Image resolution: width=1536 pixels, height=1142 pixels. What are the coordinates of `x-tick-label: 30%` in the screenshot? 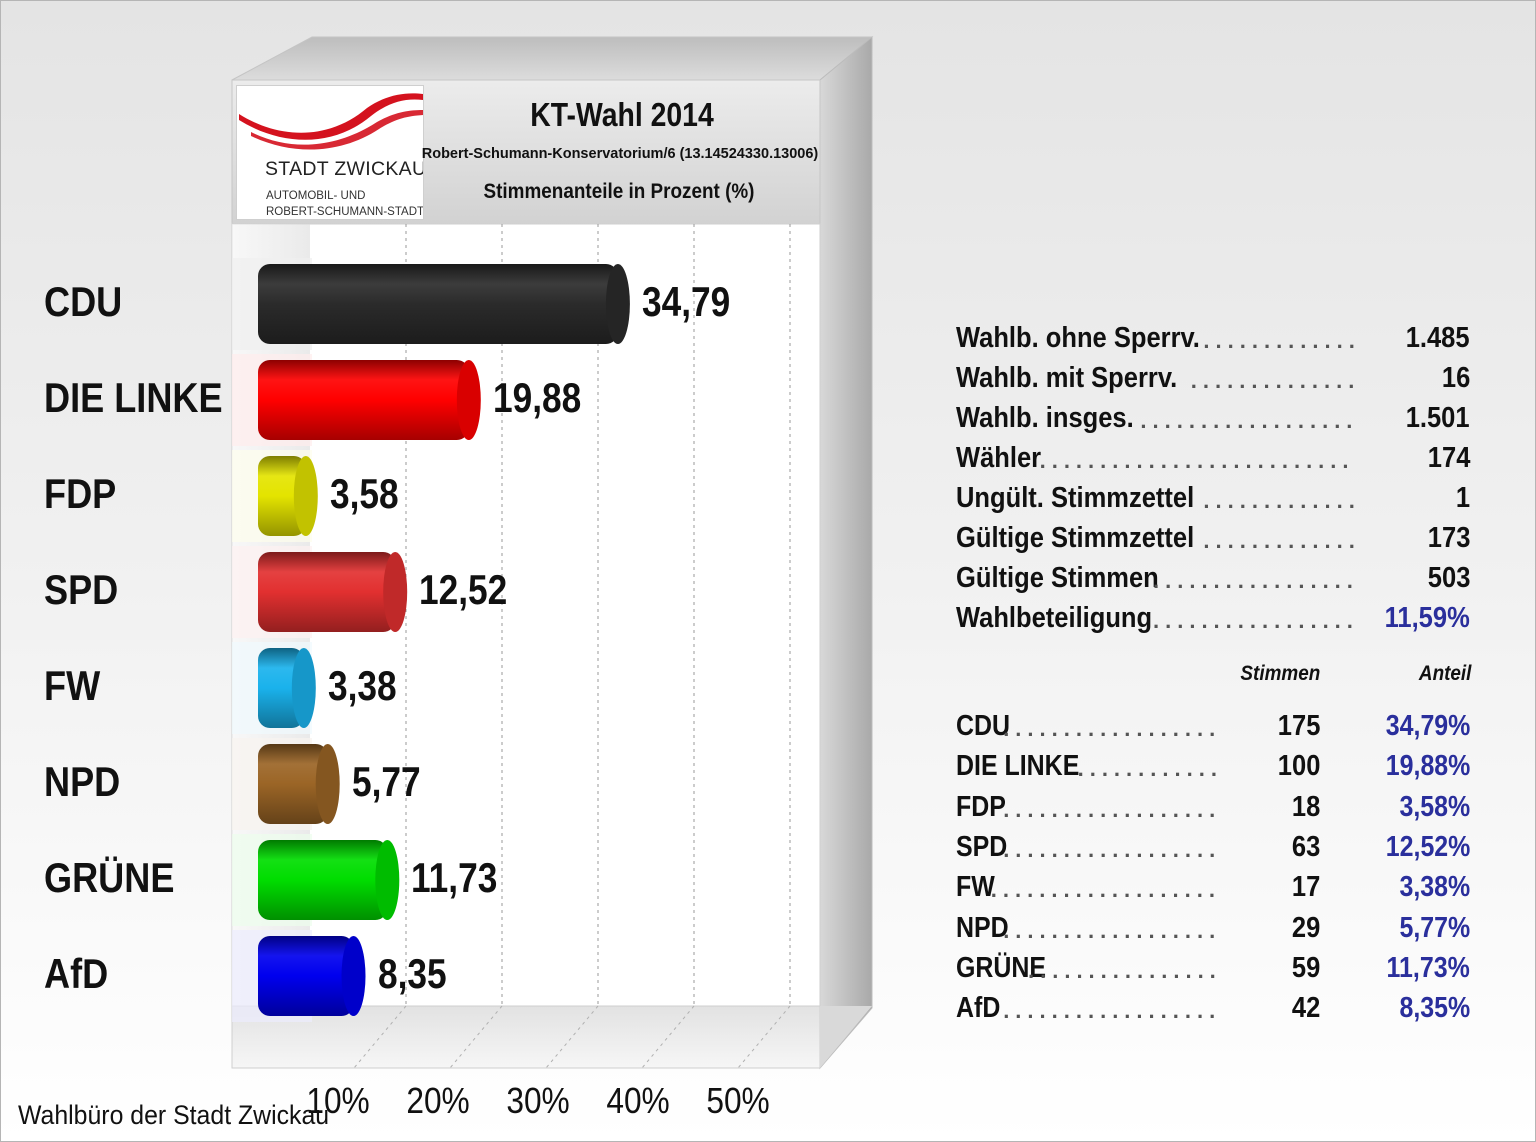 It's located at (538, 1100).